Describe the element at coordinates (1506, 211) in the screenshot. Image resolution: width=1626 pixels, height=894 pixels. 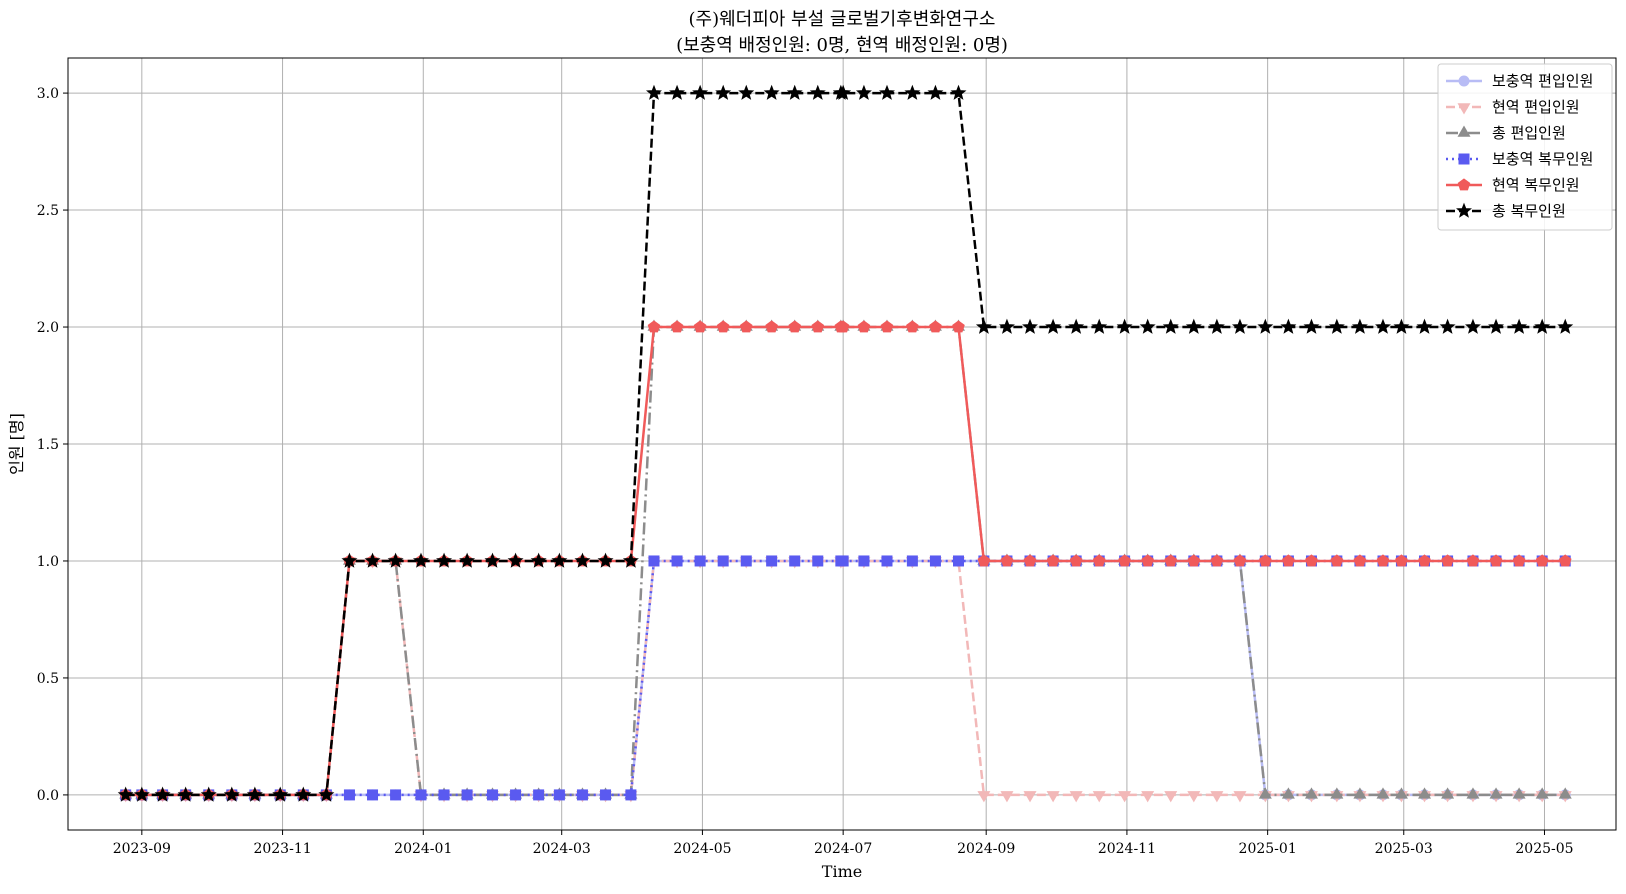
I see `legend-item: 총 복무인원` at that location.